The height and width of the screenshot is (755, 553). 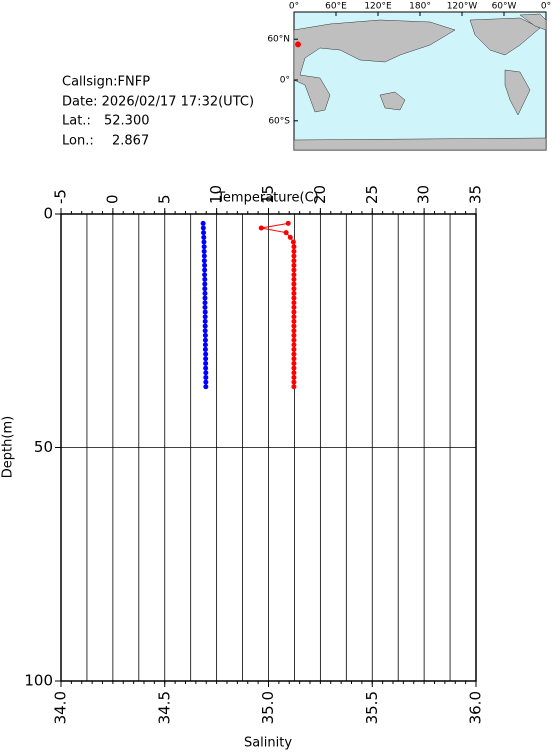 I want to click on x-tick-label: 10, so click(x=216, y=194).